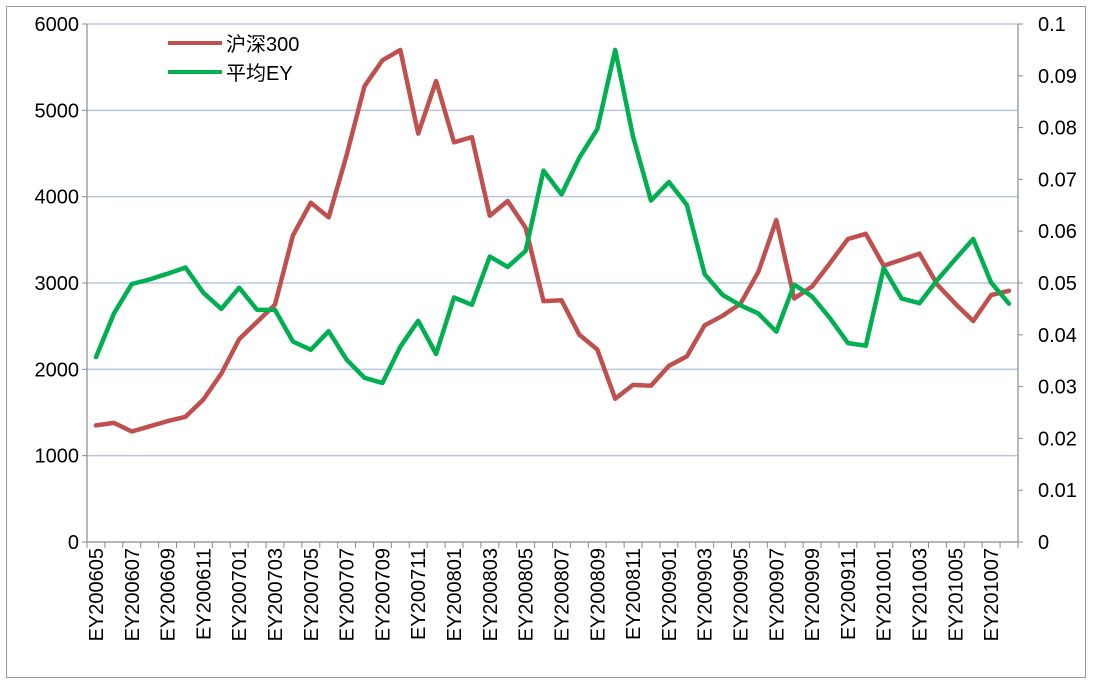 Image resolution: width=1095 pixels, height=684 pixels. I want to click on y-axis-right-ticks: 0 0.01 0.02 0.03 0.04 0.05 0.06 0.07 0.08 0.09 0.1, so click(1047, 284).